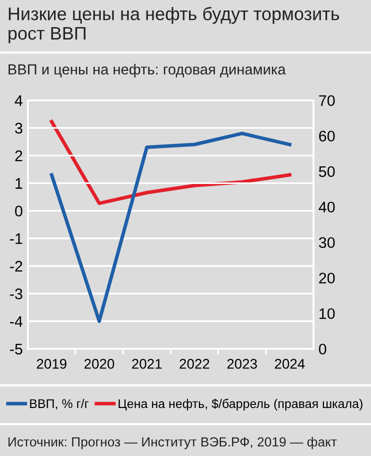 The height and width of the screenshot is (456, 371). I want to click on y-tick-label: 2, so click(18, 156).